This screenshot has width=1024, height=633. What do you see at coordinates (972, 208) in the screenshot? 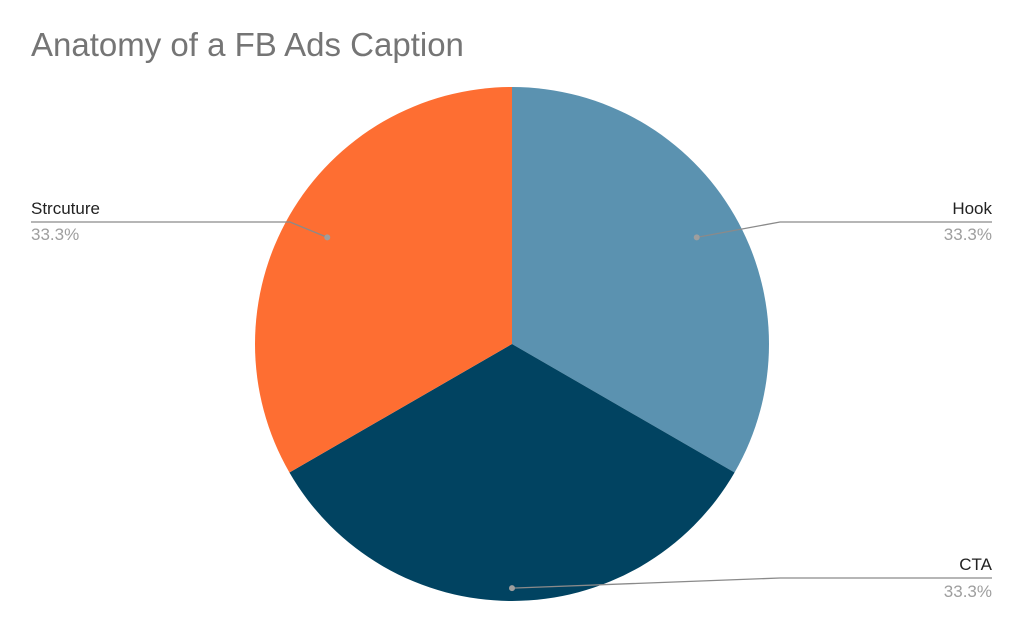
I see `slice-label-hook: Hook` at bounding box center [972, 208].